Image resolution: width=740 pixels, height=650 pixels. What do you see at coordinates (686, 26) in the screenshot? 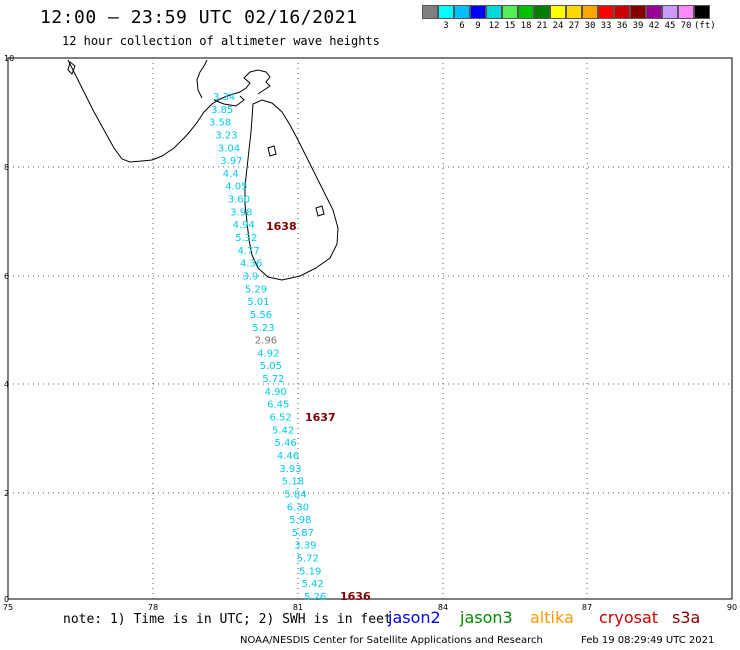
I see `legend-label: 70` at bounding box center [686, 26].